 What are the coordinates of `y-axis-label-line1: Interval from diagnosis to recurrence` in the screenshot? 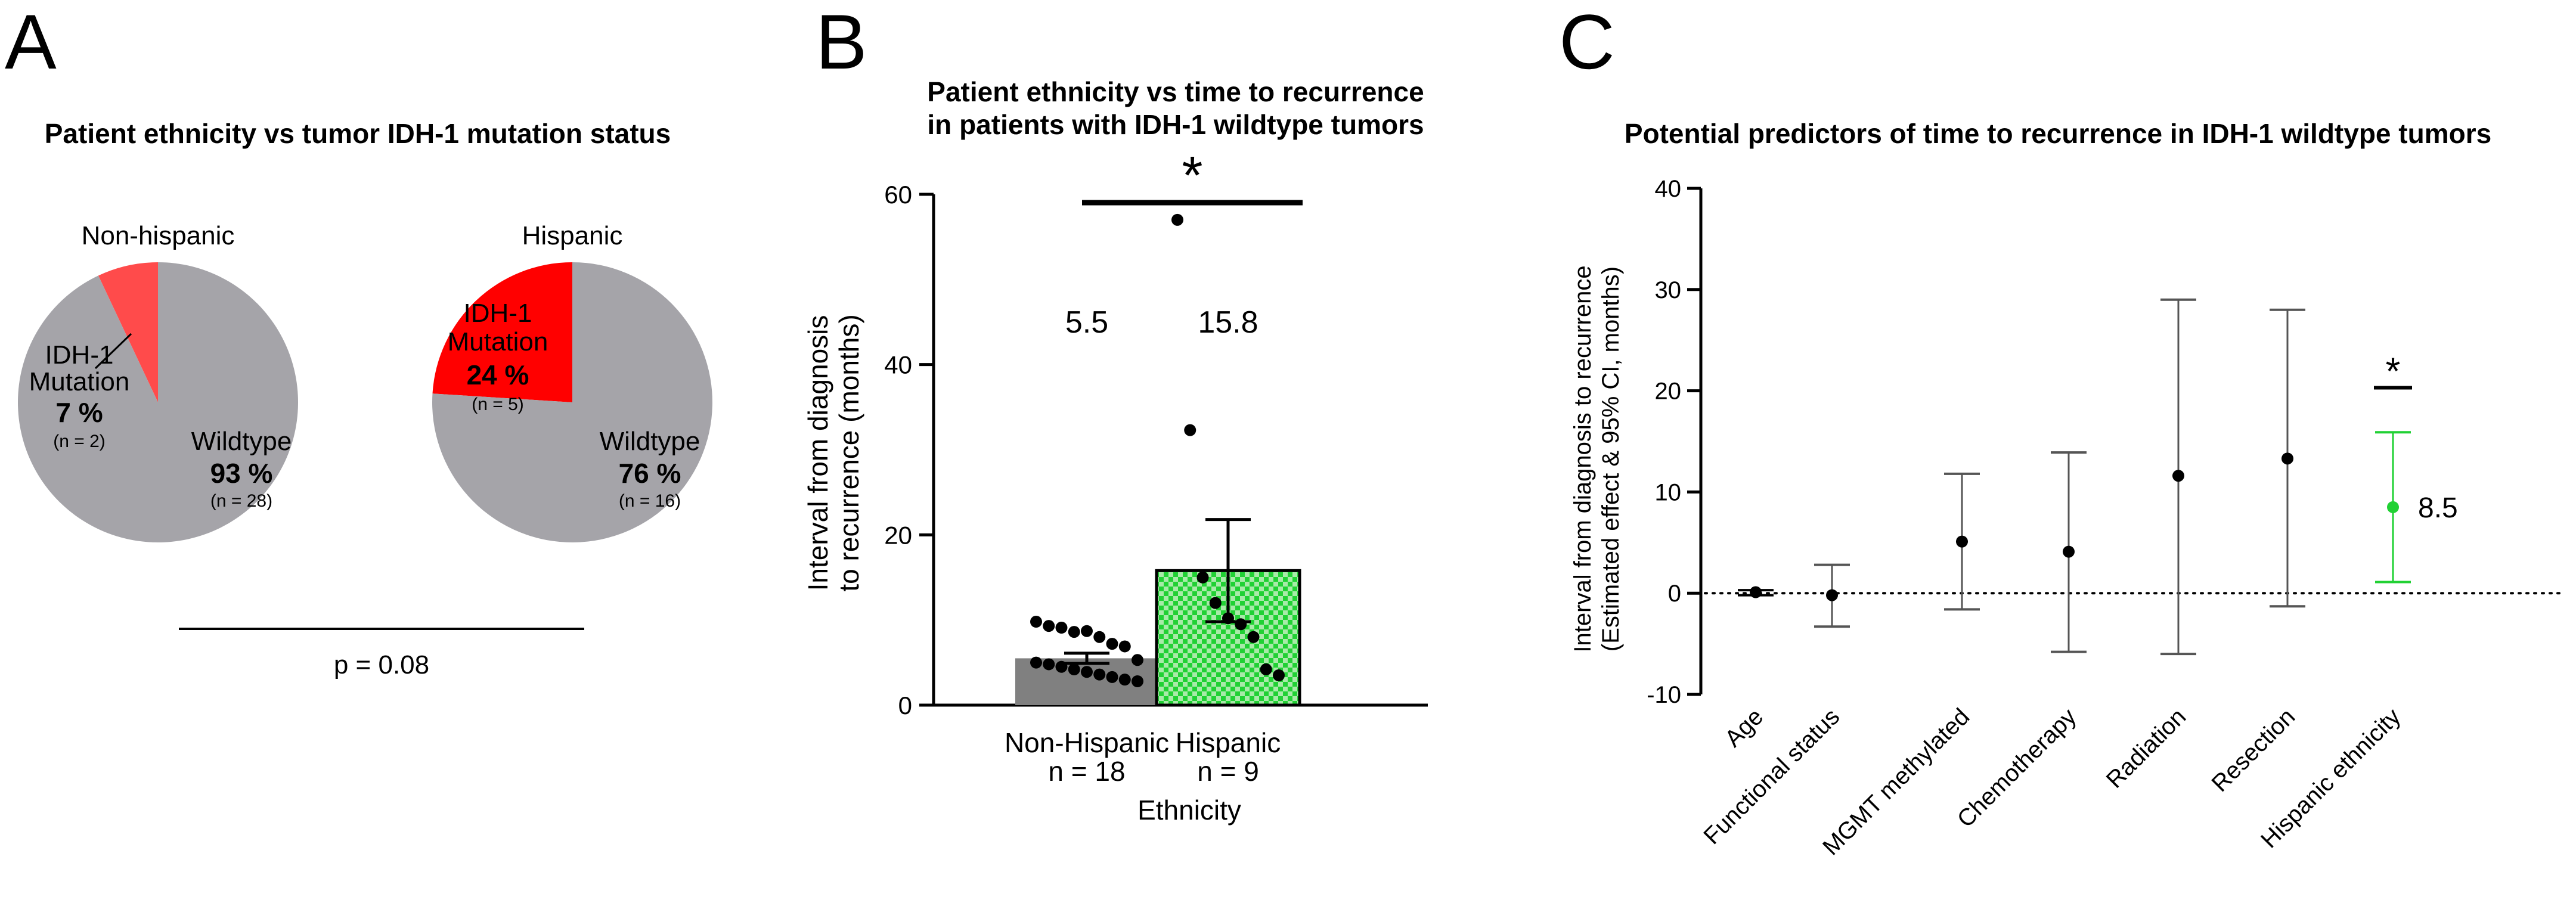 It's located at (1583, 458).